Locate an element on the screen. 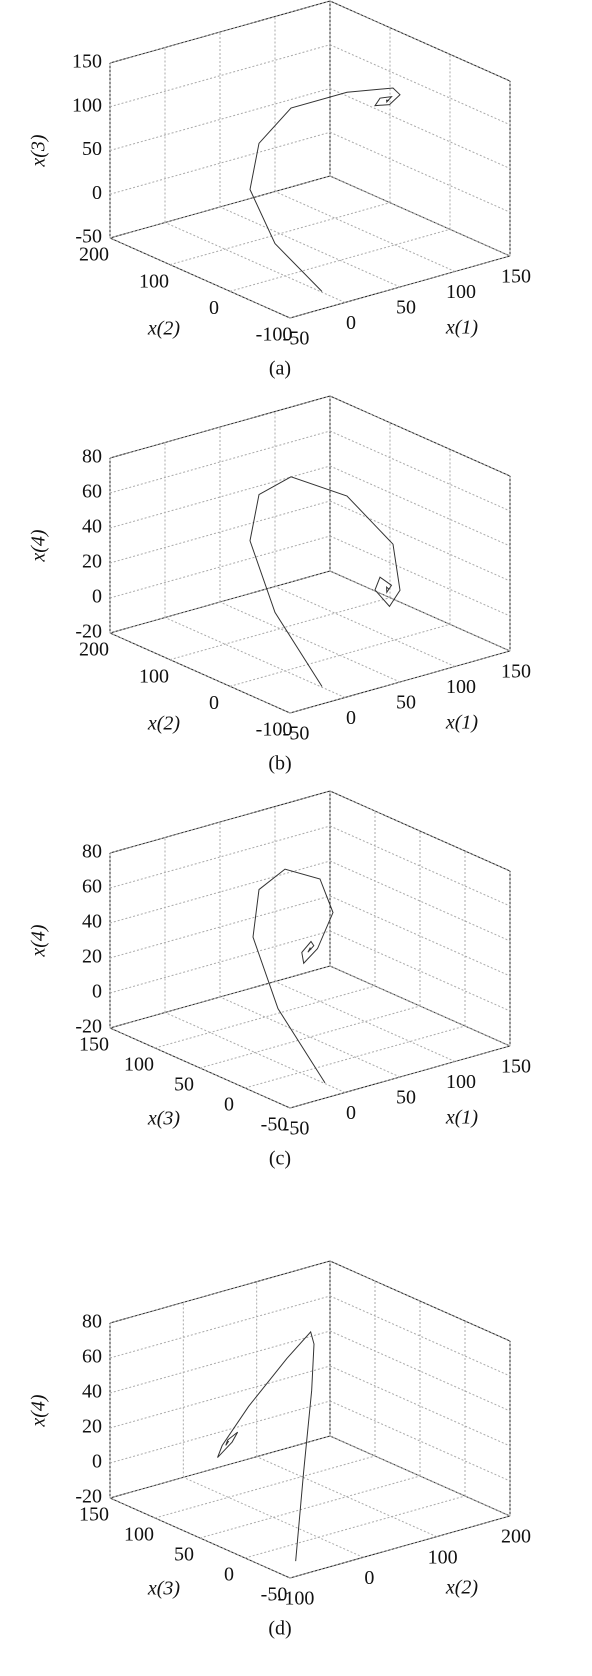  y-axis-label: x(2) is located at coordinates (164, 724).